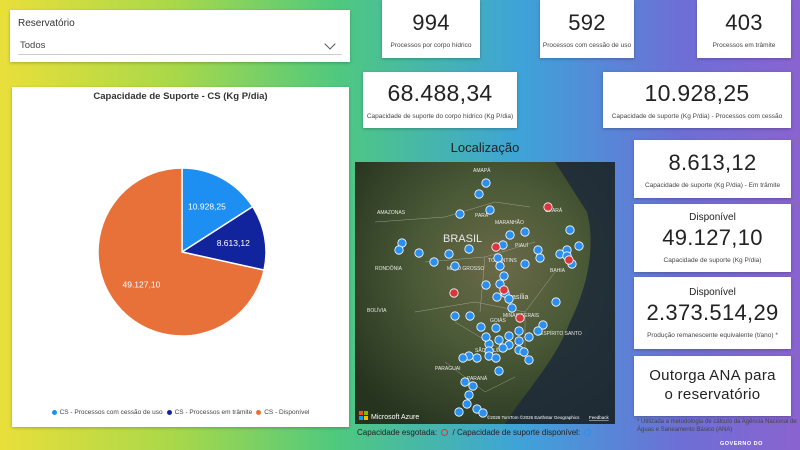 The image size is (800, 450). I want to click on map-feedback-link: Feedback, so click(599, 417).